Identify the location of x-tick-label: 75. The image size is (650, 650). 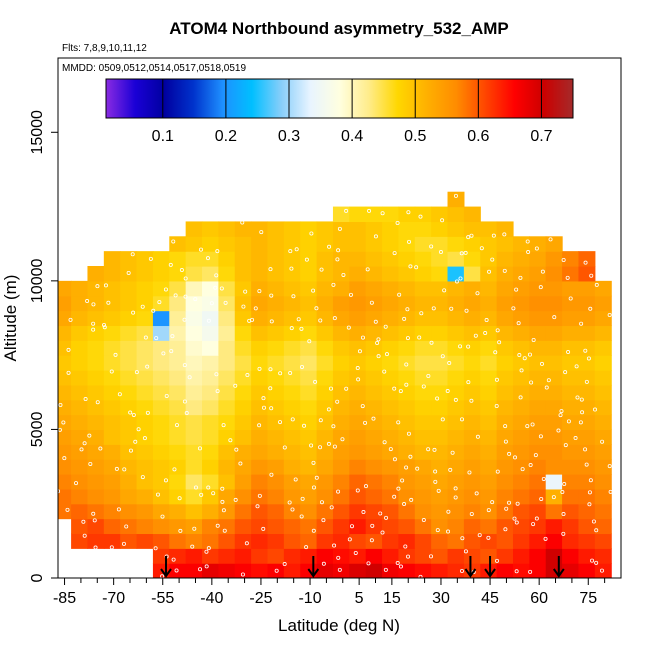
(588, 598).